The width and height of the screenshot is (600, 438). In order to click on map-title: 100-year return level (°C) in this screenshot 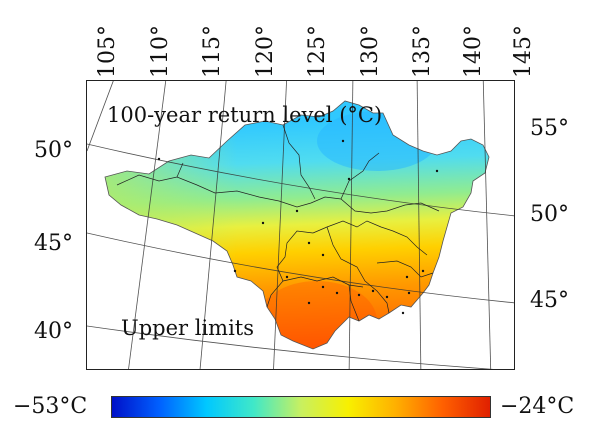, I will do `click(245, 115)`.